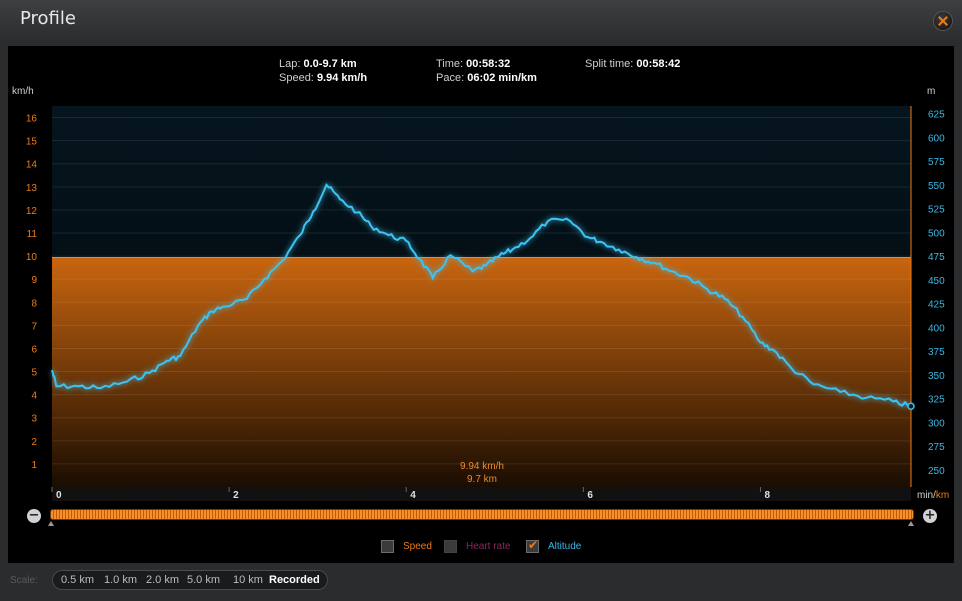 Image resolution: width=962 pixels, height=601 pixels. Describe the element at coordinates (936, 257) in the screenshot. I see `altitude-tick-label: 475` at that location.